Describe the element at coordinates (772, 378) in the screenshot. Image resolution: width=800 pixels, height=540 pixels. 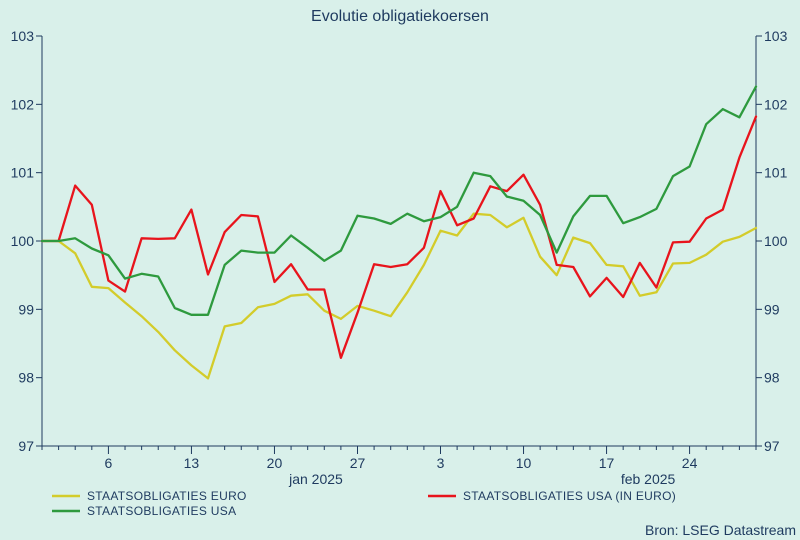
I see `y-tick-label-right: 98` at that location.